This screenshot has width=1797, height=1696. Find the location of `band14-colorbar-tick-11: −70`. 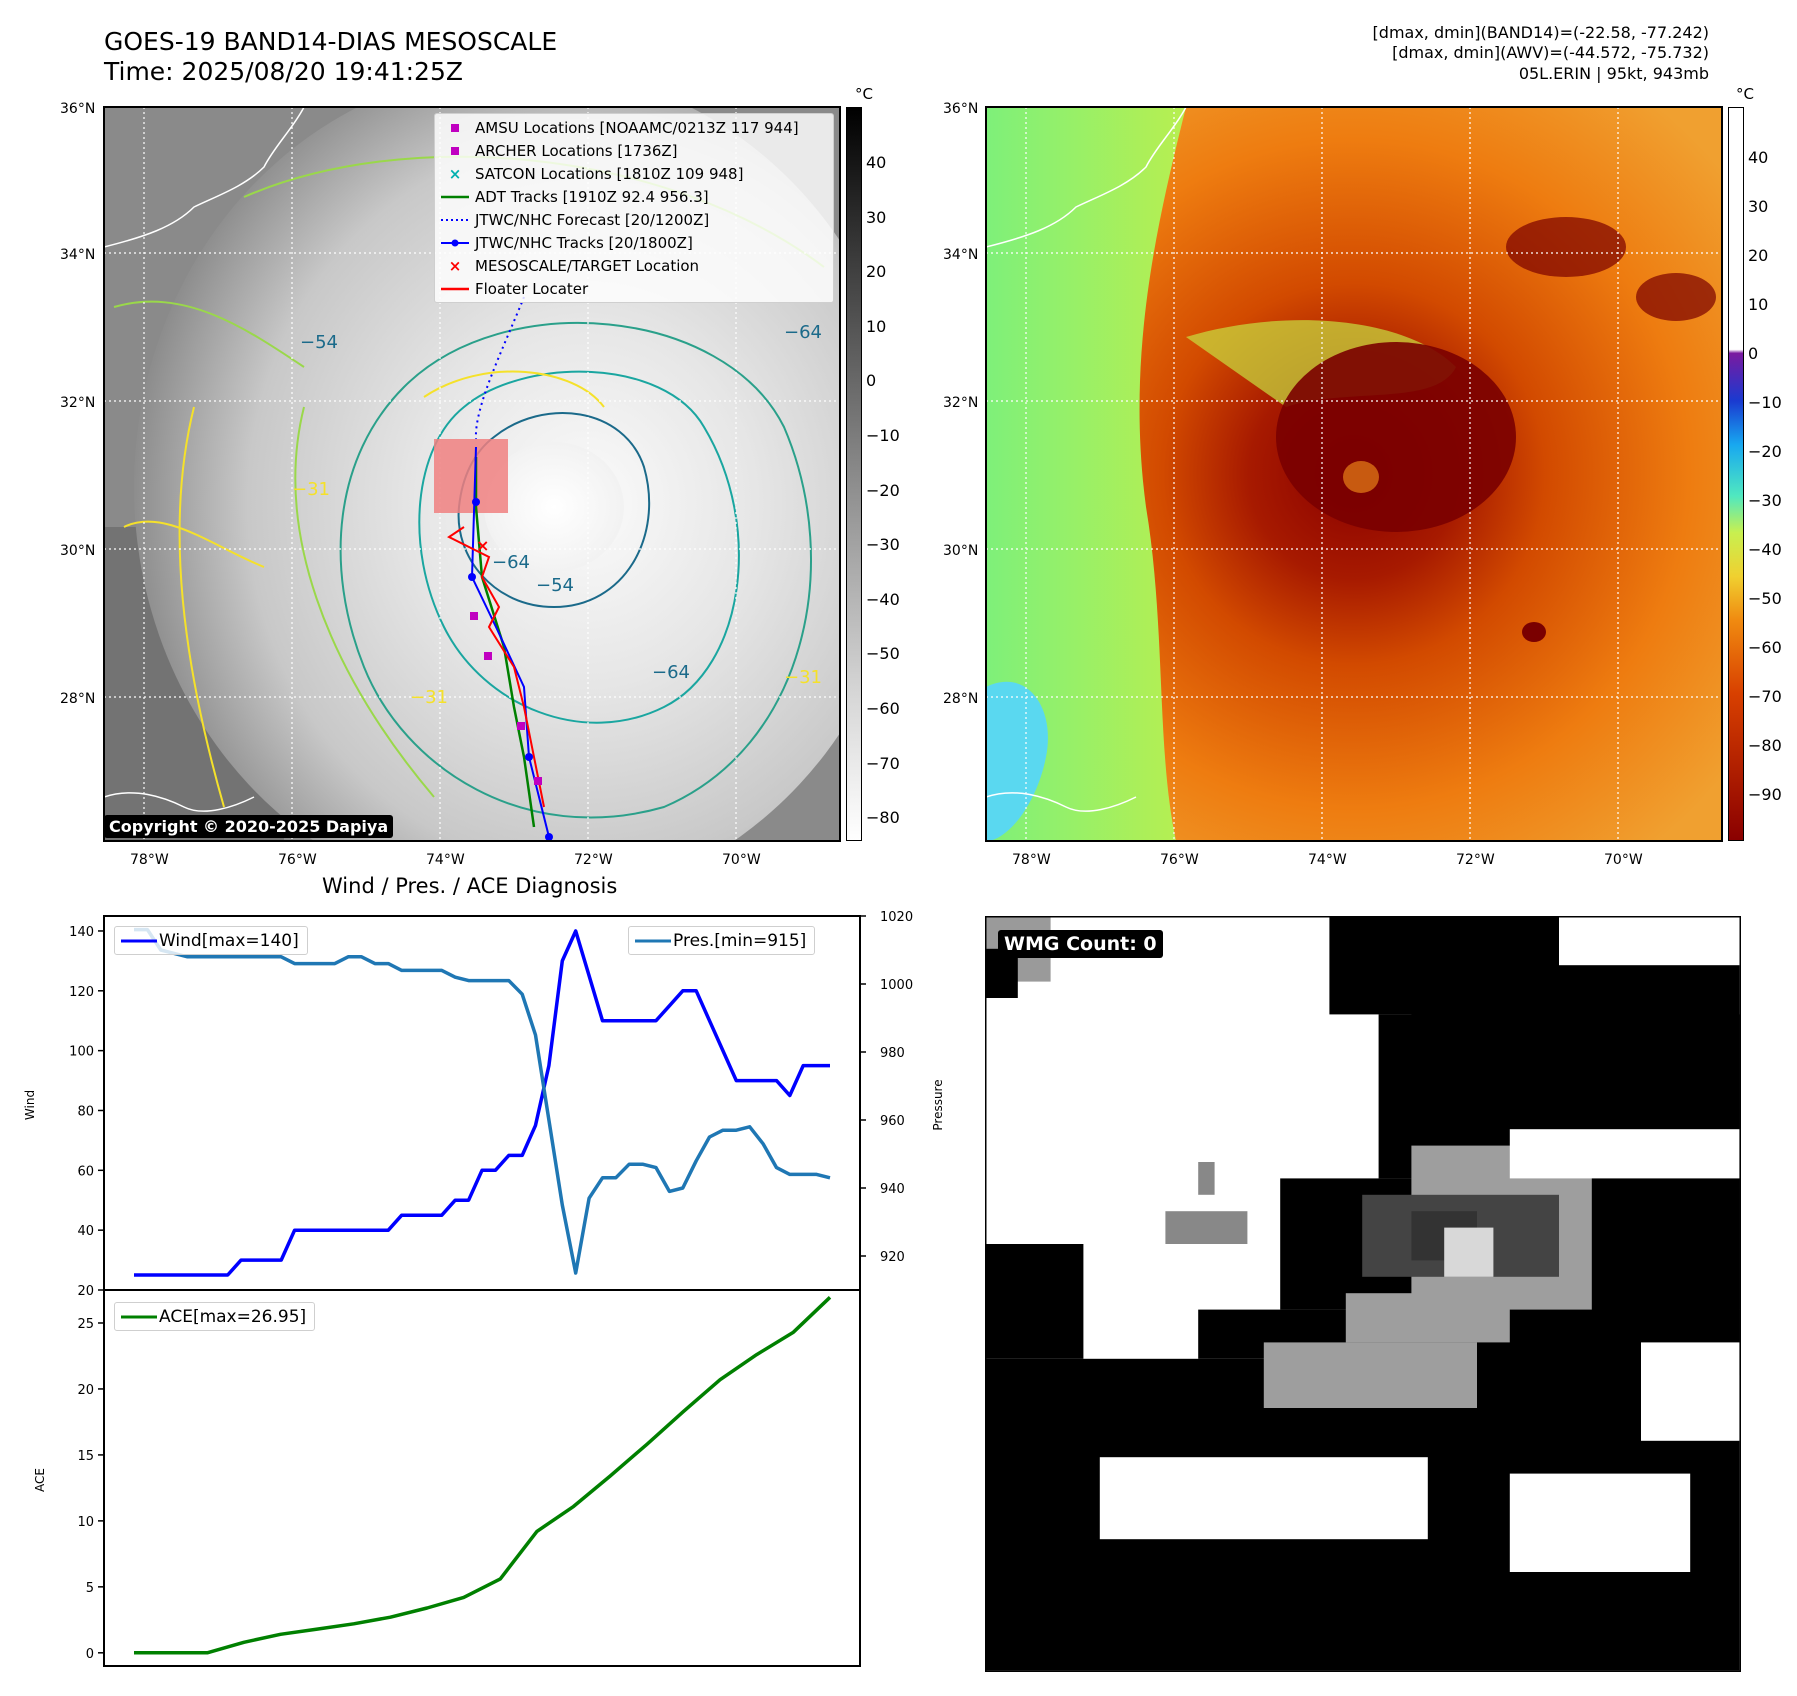

band14-colorbar-tick-11: −70 is located at coordinates (883, 763).